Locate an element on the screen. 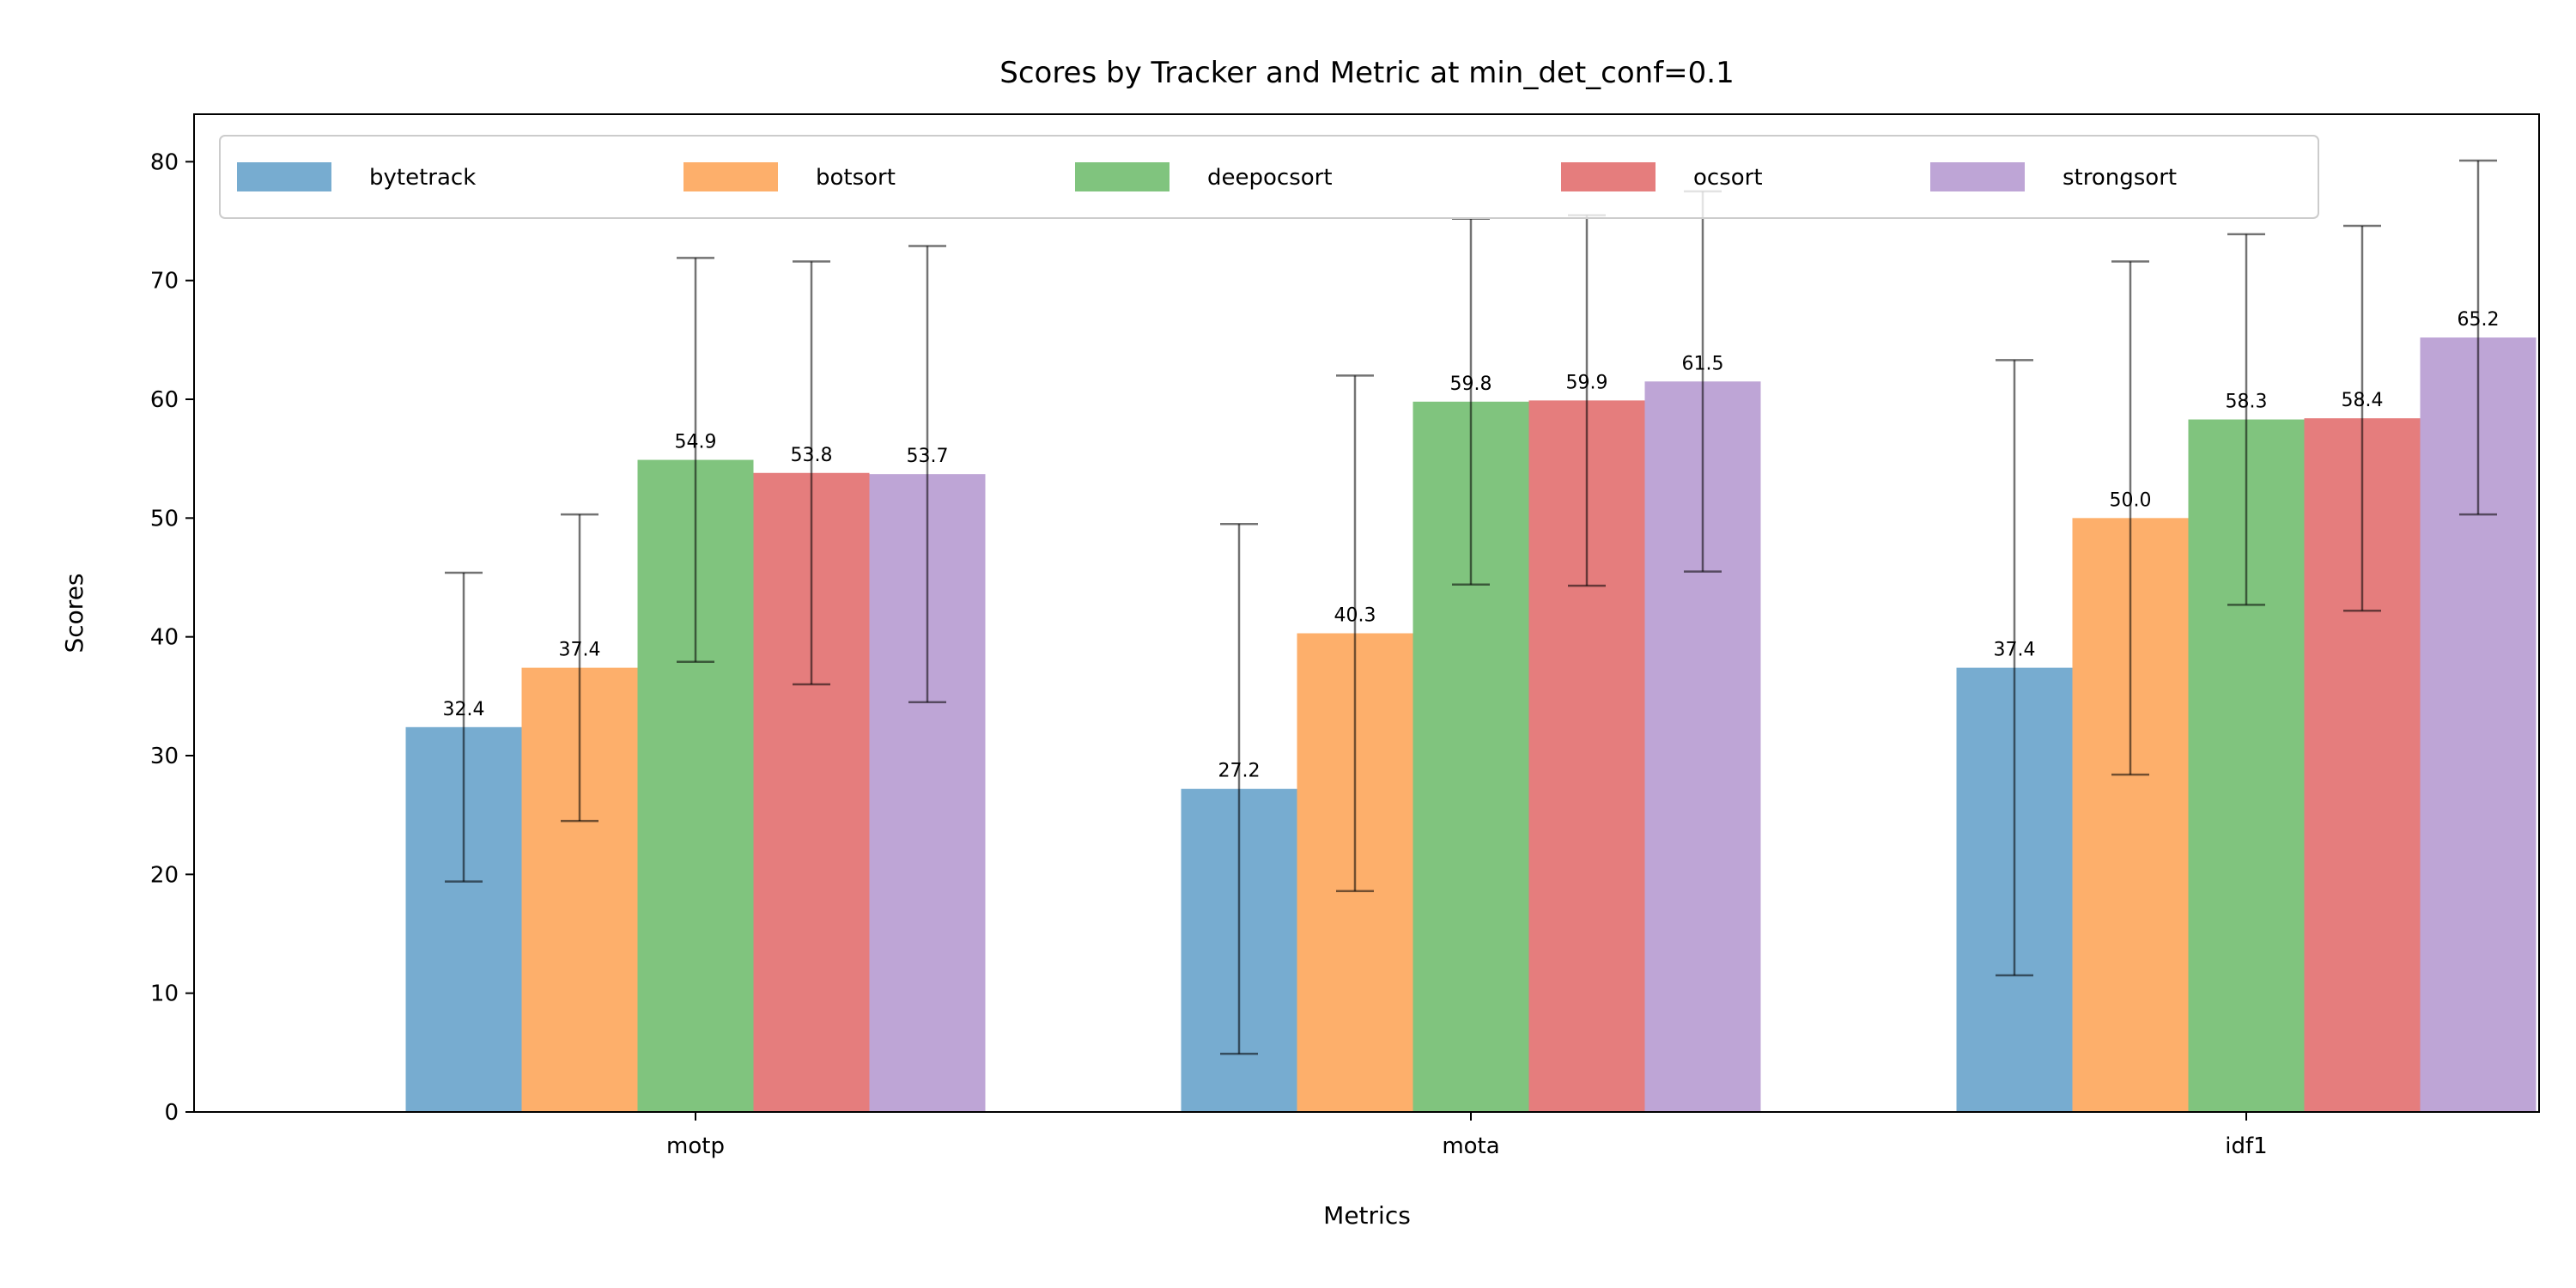  error-bar-botsort-mota is located at coordinates (1355, 633).